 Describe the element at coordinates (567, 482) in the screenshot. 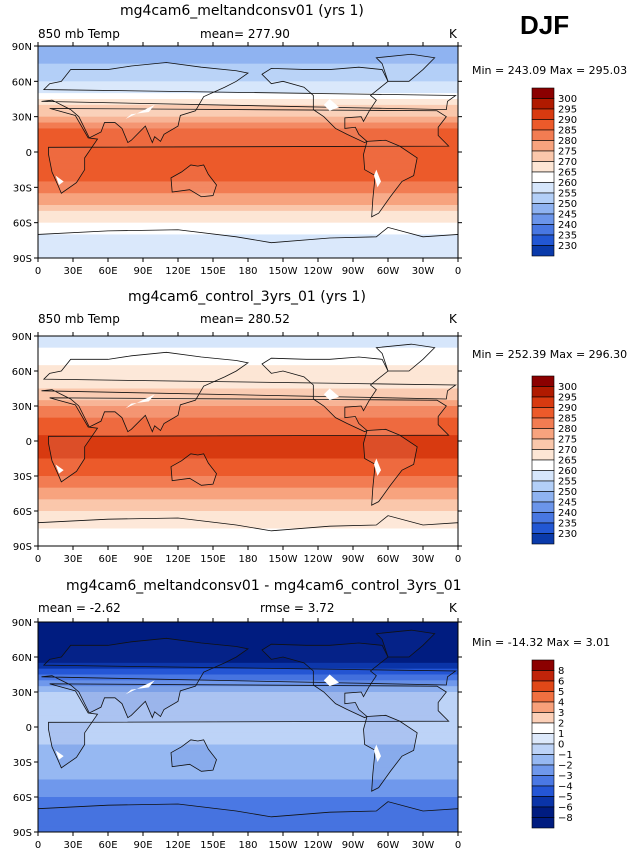

I see `colorbar-label: 255` at that location.